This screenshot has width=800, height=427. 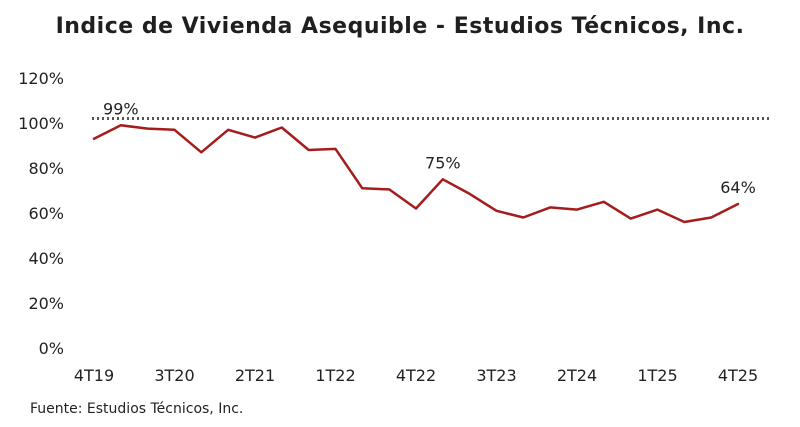 I want to click on x-tick-label: 4T22, so click(x=416, y=375).